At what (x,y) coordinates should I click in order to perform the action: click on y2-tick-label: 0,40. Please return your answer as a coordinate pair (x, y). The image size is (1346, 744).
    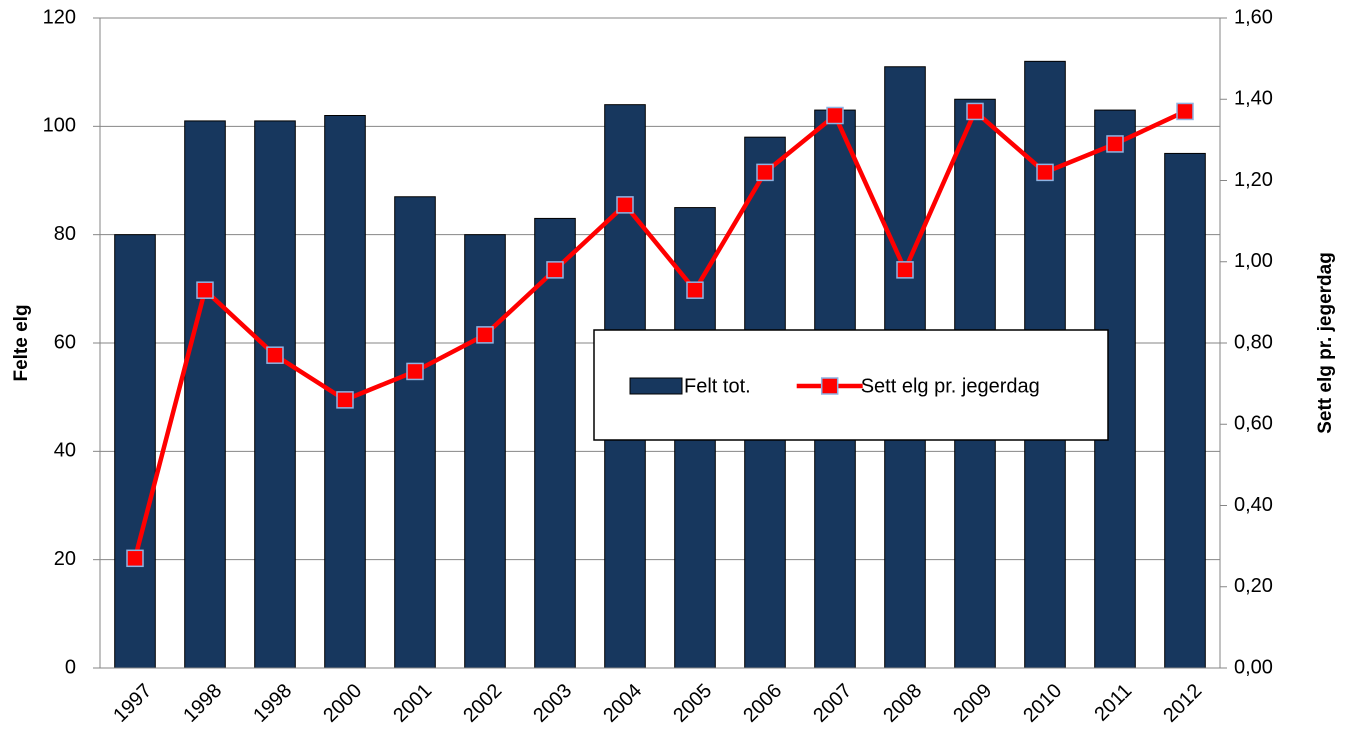
    Looking at the image, I should click on (1253, 505).